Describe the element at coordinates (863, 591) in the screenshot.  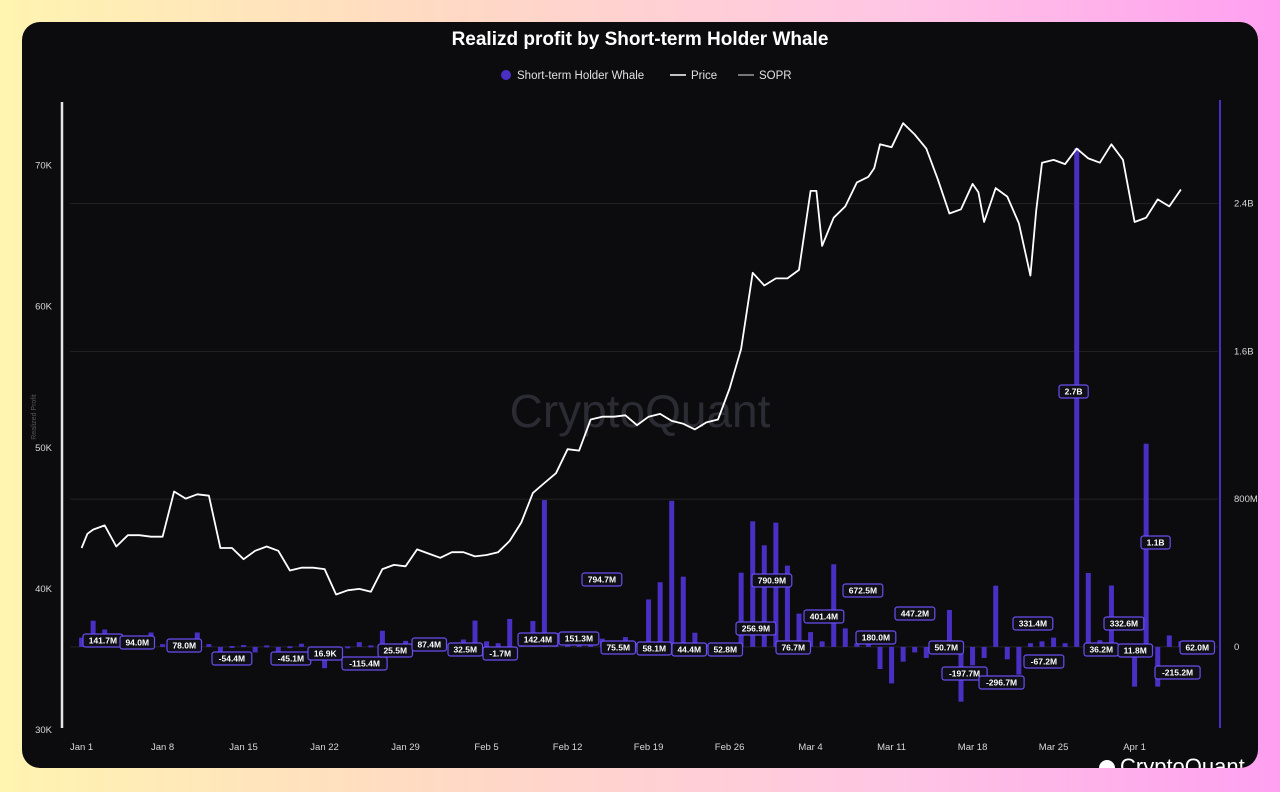
I see `data-label: 672.5M` at that location.